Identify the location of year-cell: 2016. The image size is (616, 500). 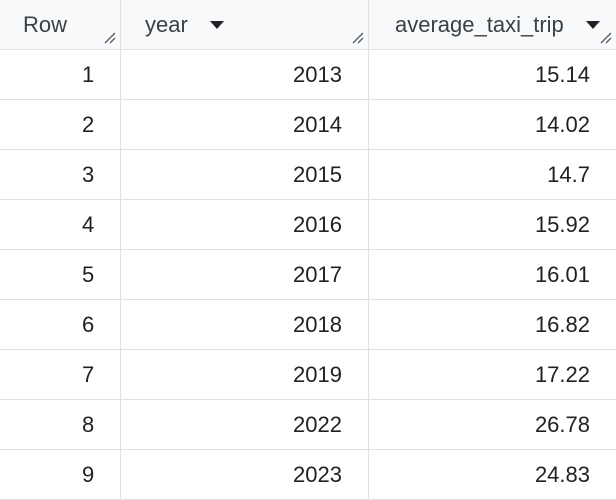
(245, 224).